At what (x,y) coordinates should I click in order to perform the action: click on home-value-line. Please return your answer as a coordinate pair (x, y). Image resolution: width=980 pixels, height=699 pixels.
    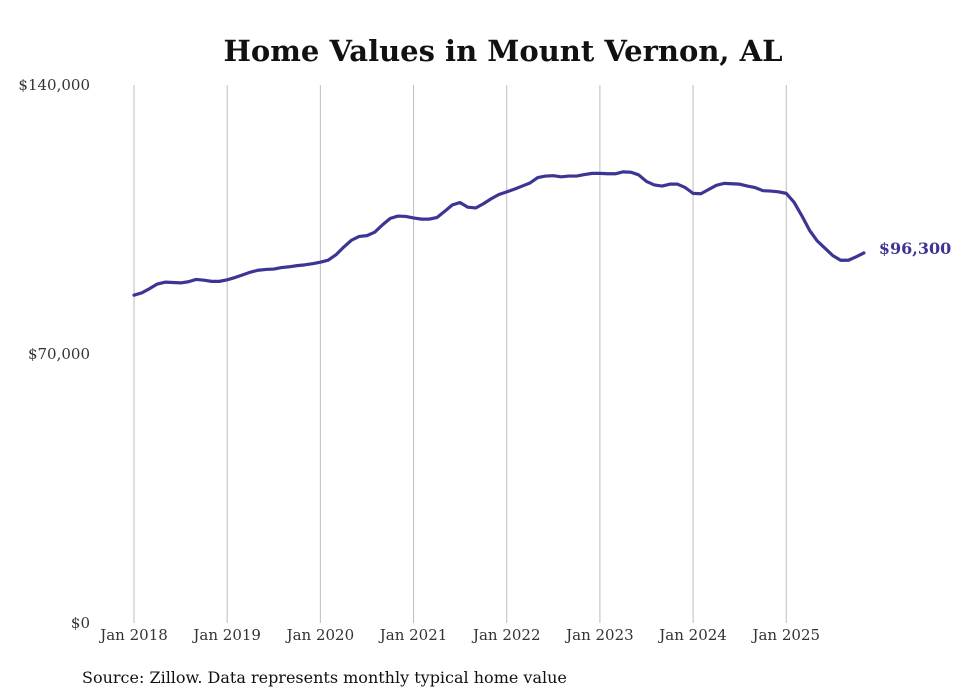
    Looking at the image, I should click on (499, 233).